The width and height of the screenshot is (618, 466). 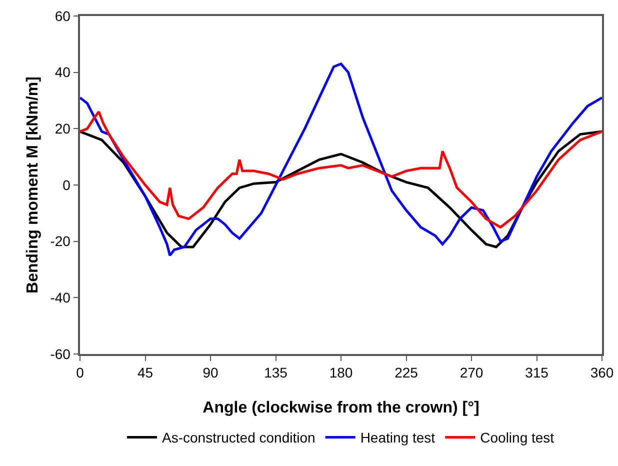 I want to click on y-axis-title: Bending moment M [kNm/m], so click(x=33, y=185).